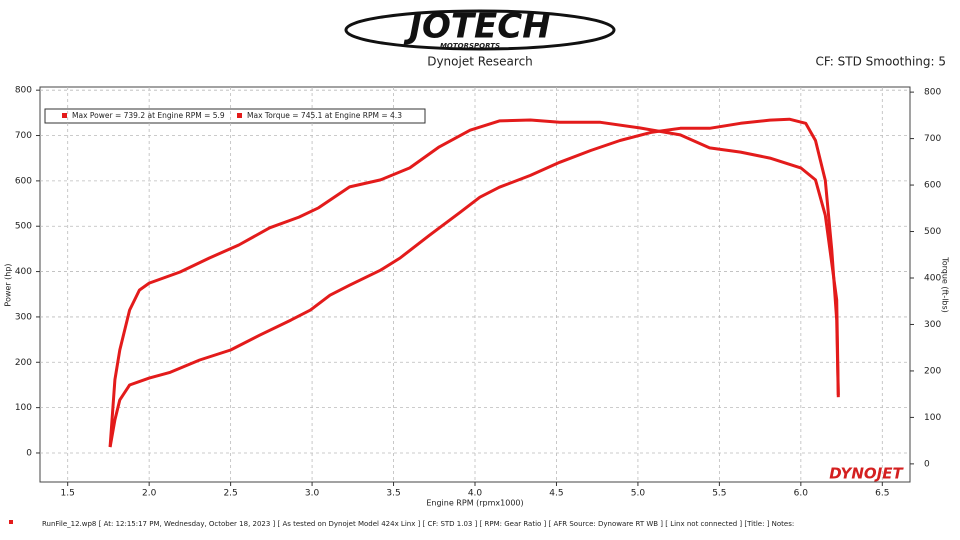 Image resolution: width=960 pixels, height=540 pixels. I want to click on brand: DYNOJET, so click(866, 474).